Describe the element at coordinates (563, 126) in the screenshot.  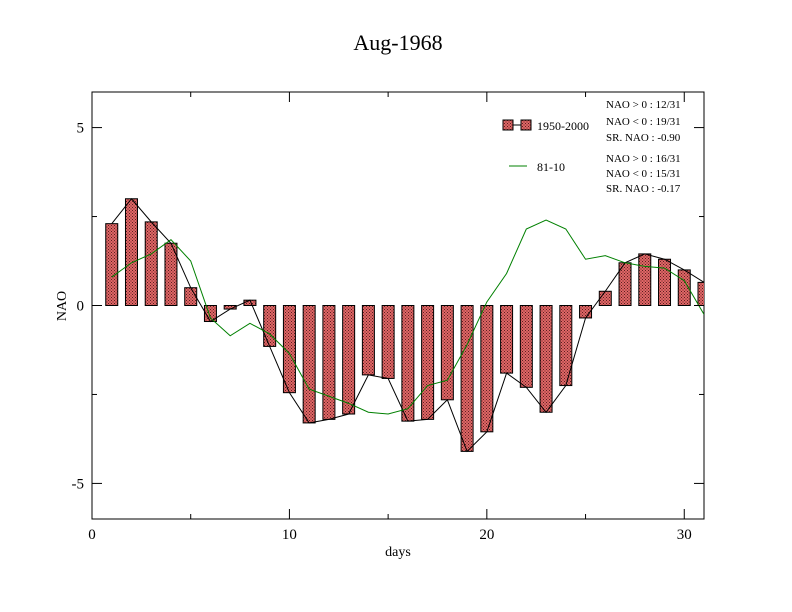
I see `legend-label-1950-2000: 1950-2000` at that location.